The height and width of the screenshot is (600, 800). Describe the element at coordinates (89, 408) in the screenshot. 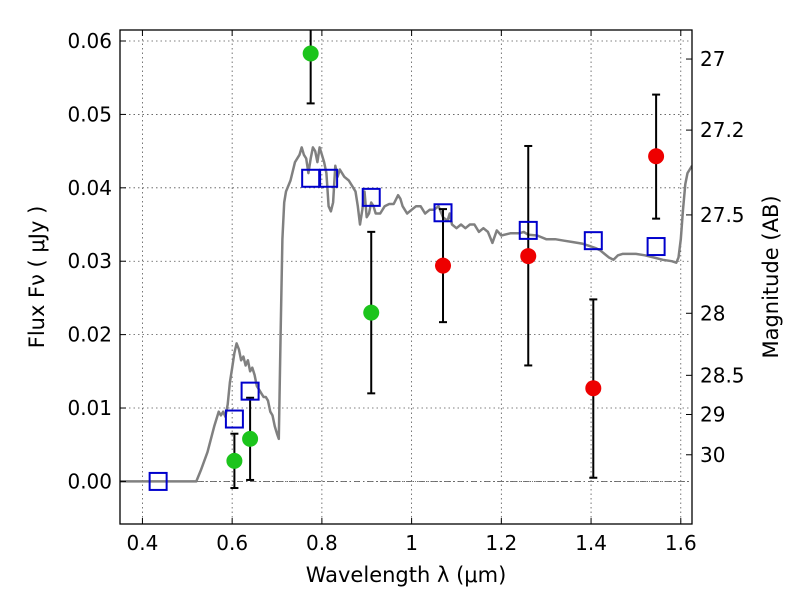

I see `y-tick-label: 0.01` at that location.